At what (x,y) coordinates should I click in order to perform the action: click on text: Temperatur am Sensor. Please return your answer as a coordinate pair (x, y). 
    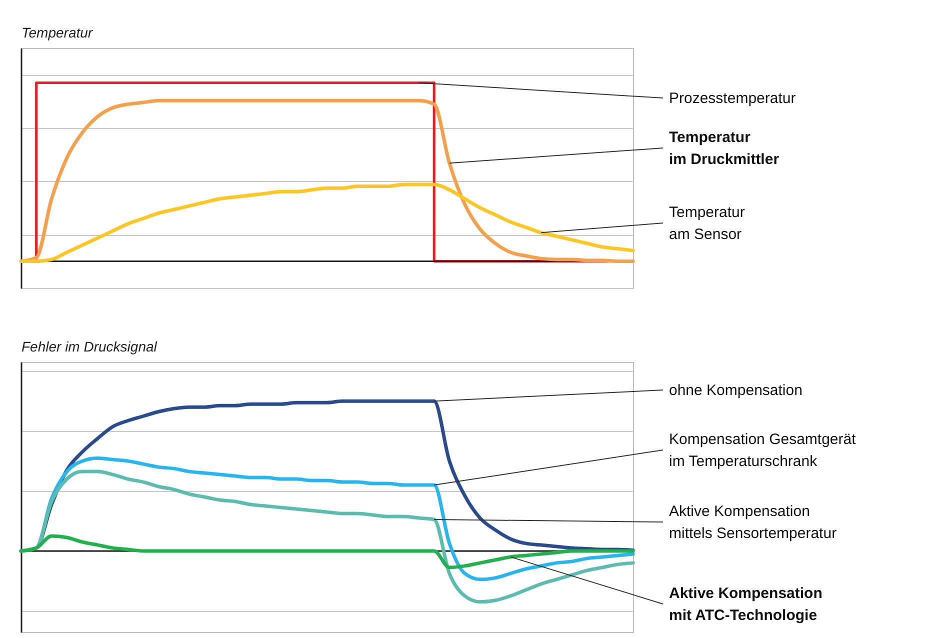
    Looking at the image, I should click on (707, 223).